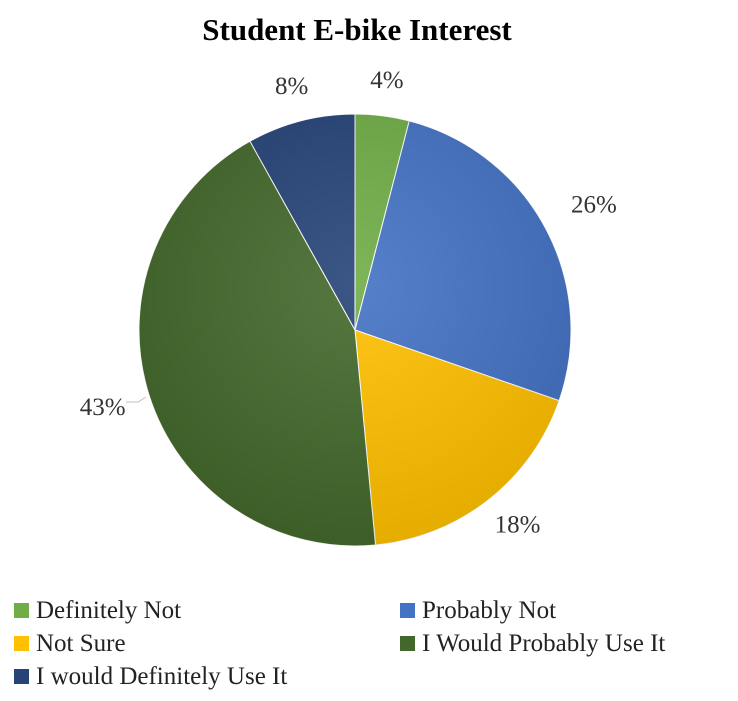 The width and height of the screenshot is (738, 701). Describe the element at coordinates (161, 676) in the screenshot. I see `legend-label: I would Definitely Use It` at that location.